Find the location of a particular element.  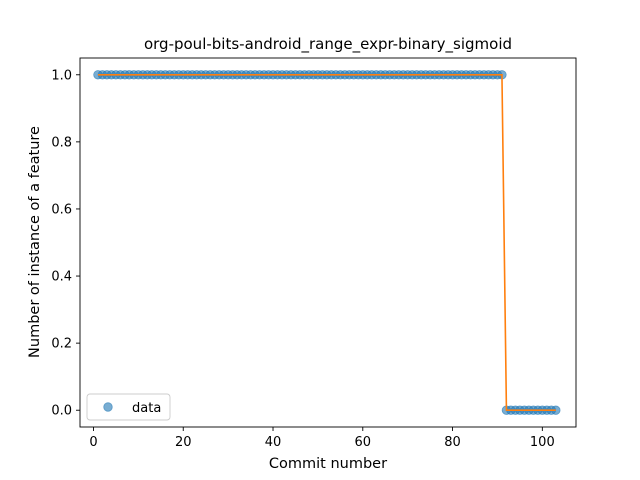

legend-box is located at coordinates (128, 407).